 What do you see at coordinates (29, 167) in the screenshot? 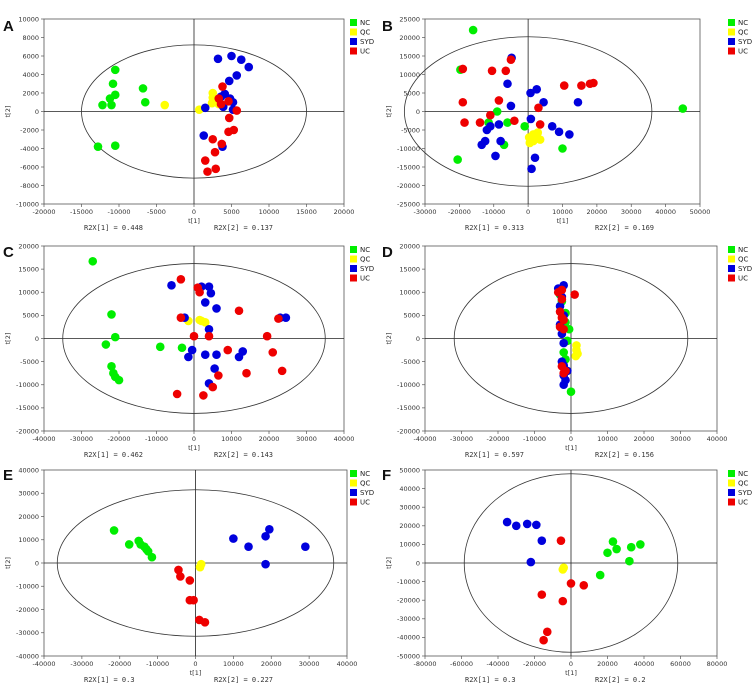
I see `y-tick-label: -6000` at bounding box center [29, 167].